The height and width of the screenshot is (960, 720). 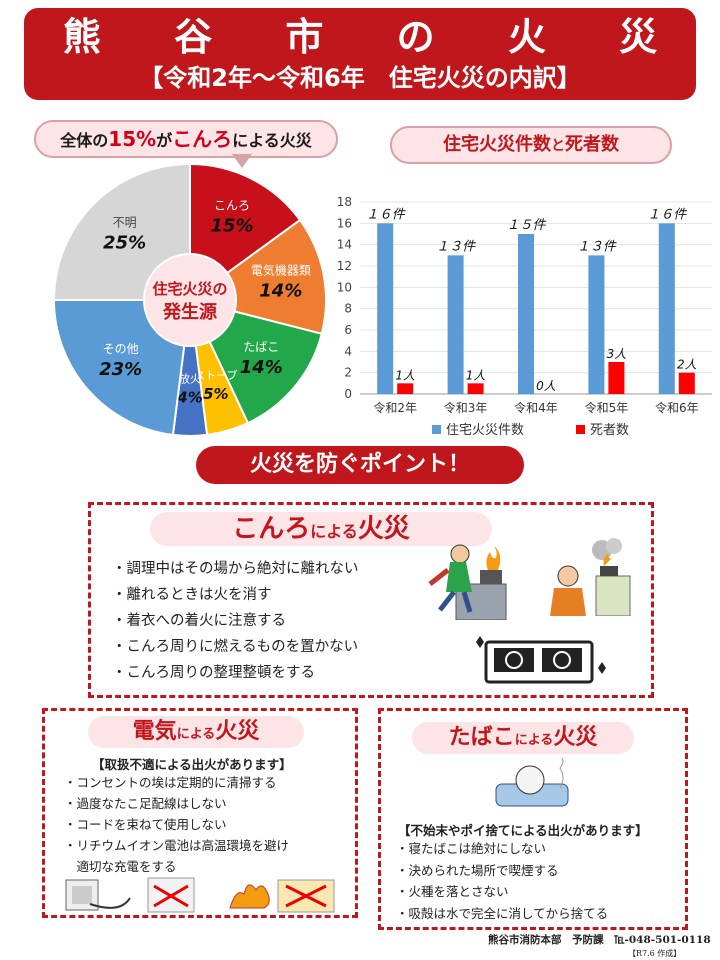 I want to click on tabako-title: たばこによる火災, so click(x=523, y=738).